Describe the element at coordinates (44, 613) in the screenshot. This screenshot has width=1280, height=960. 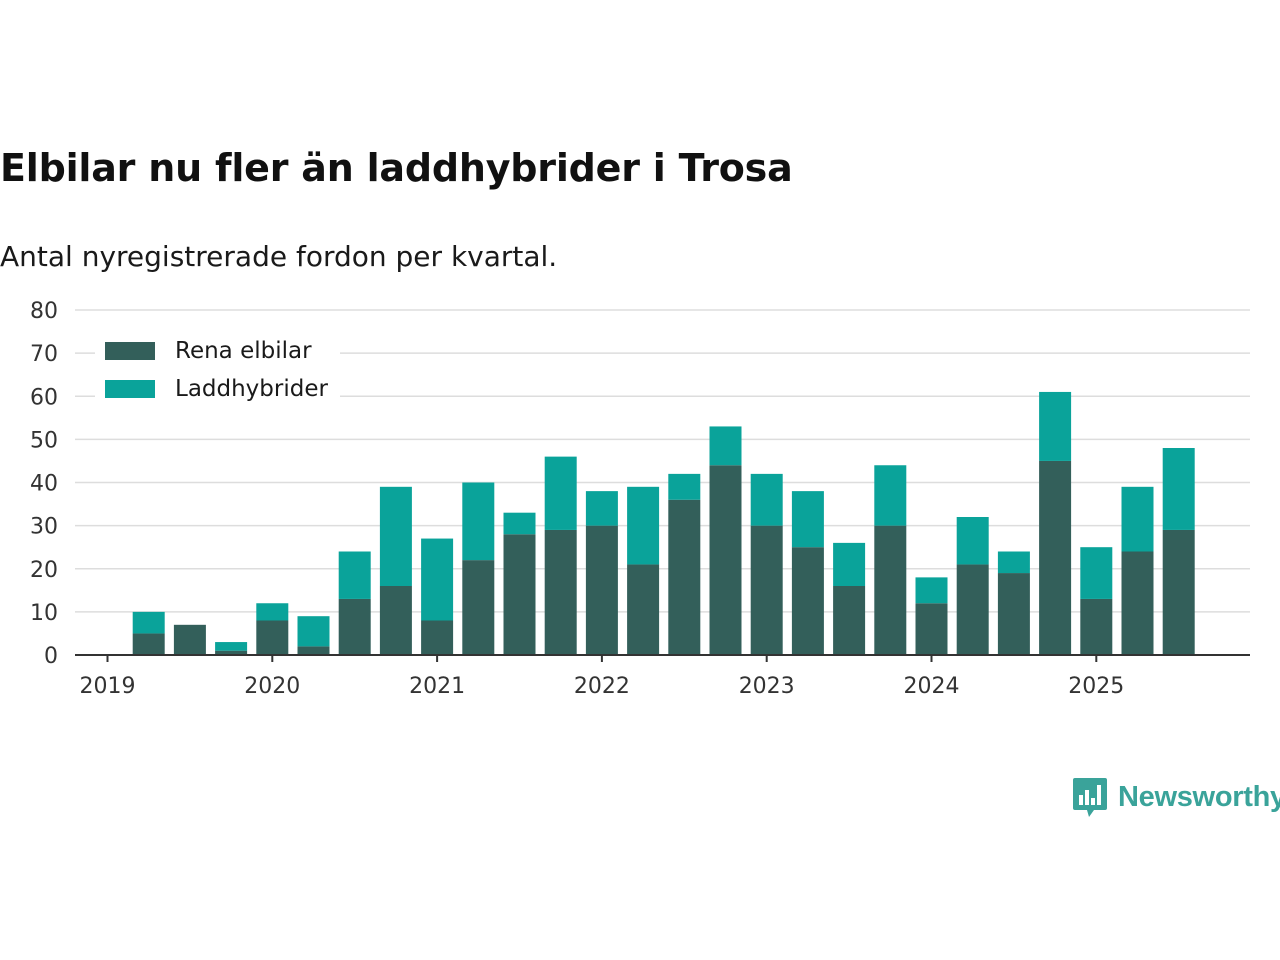
I see `y-tick-label-10: 10` at that location.